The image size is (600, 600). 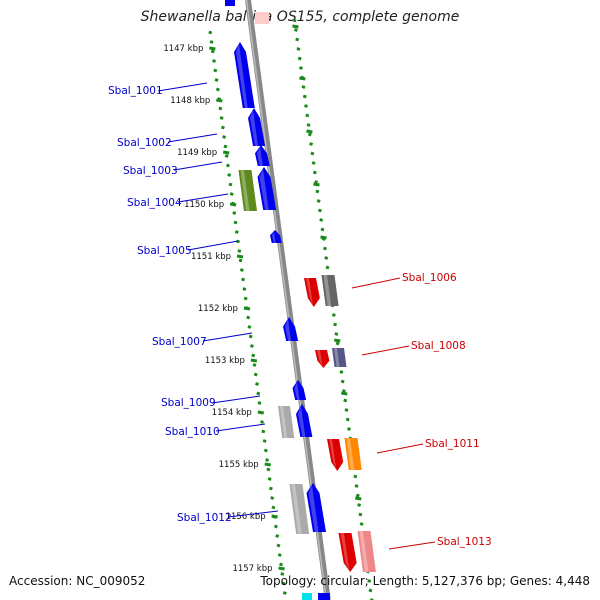 I want to click on scale-label: 1149 kbp, so click(x=197, y=153).